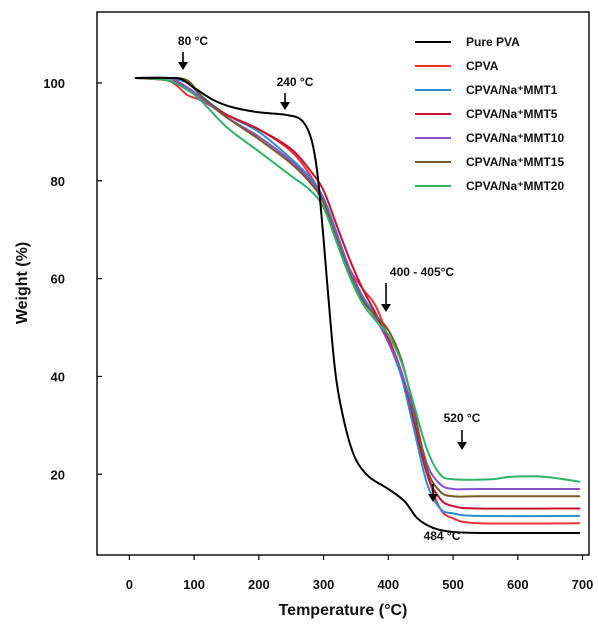 This screenshot has height=627, width=598. What do you see at coordinates (482, 66) in the screenshot?
I see `legend-label: CPVA` at bounding box center [482, 66].